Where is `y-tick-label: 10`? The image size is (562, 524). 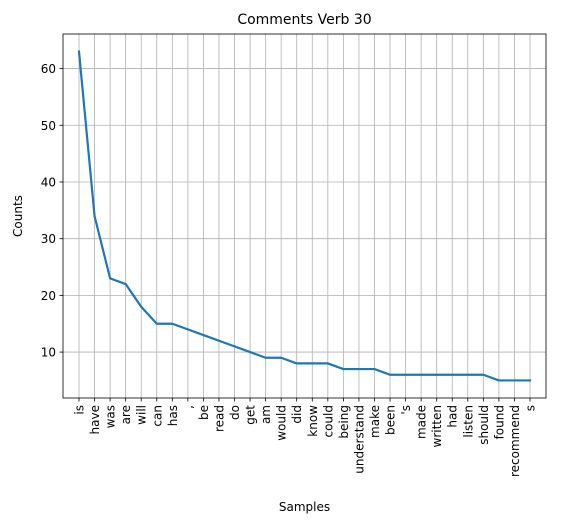 y-tick-label: 10 is located at coordinates (48, 353).